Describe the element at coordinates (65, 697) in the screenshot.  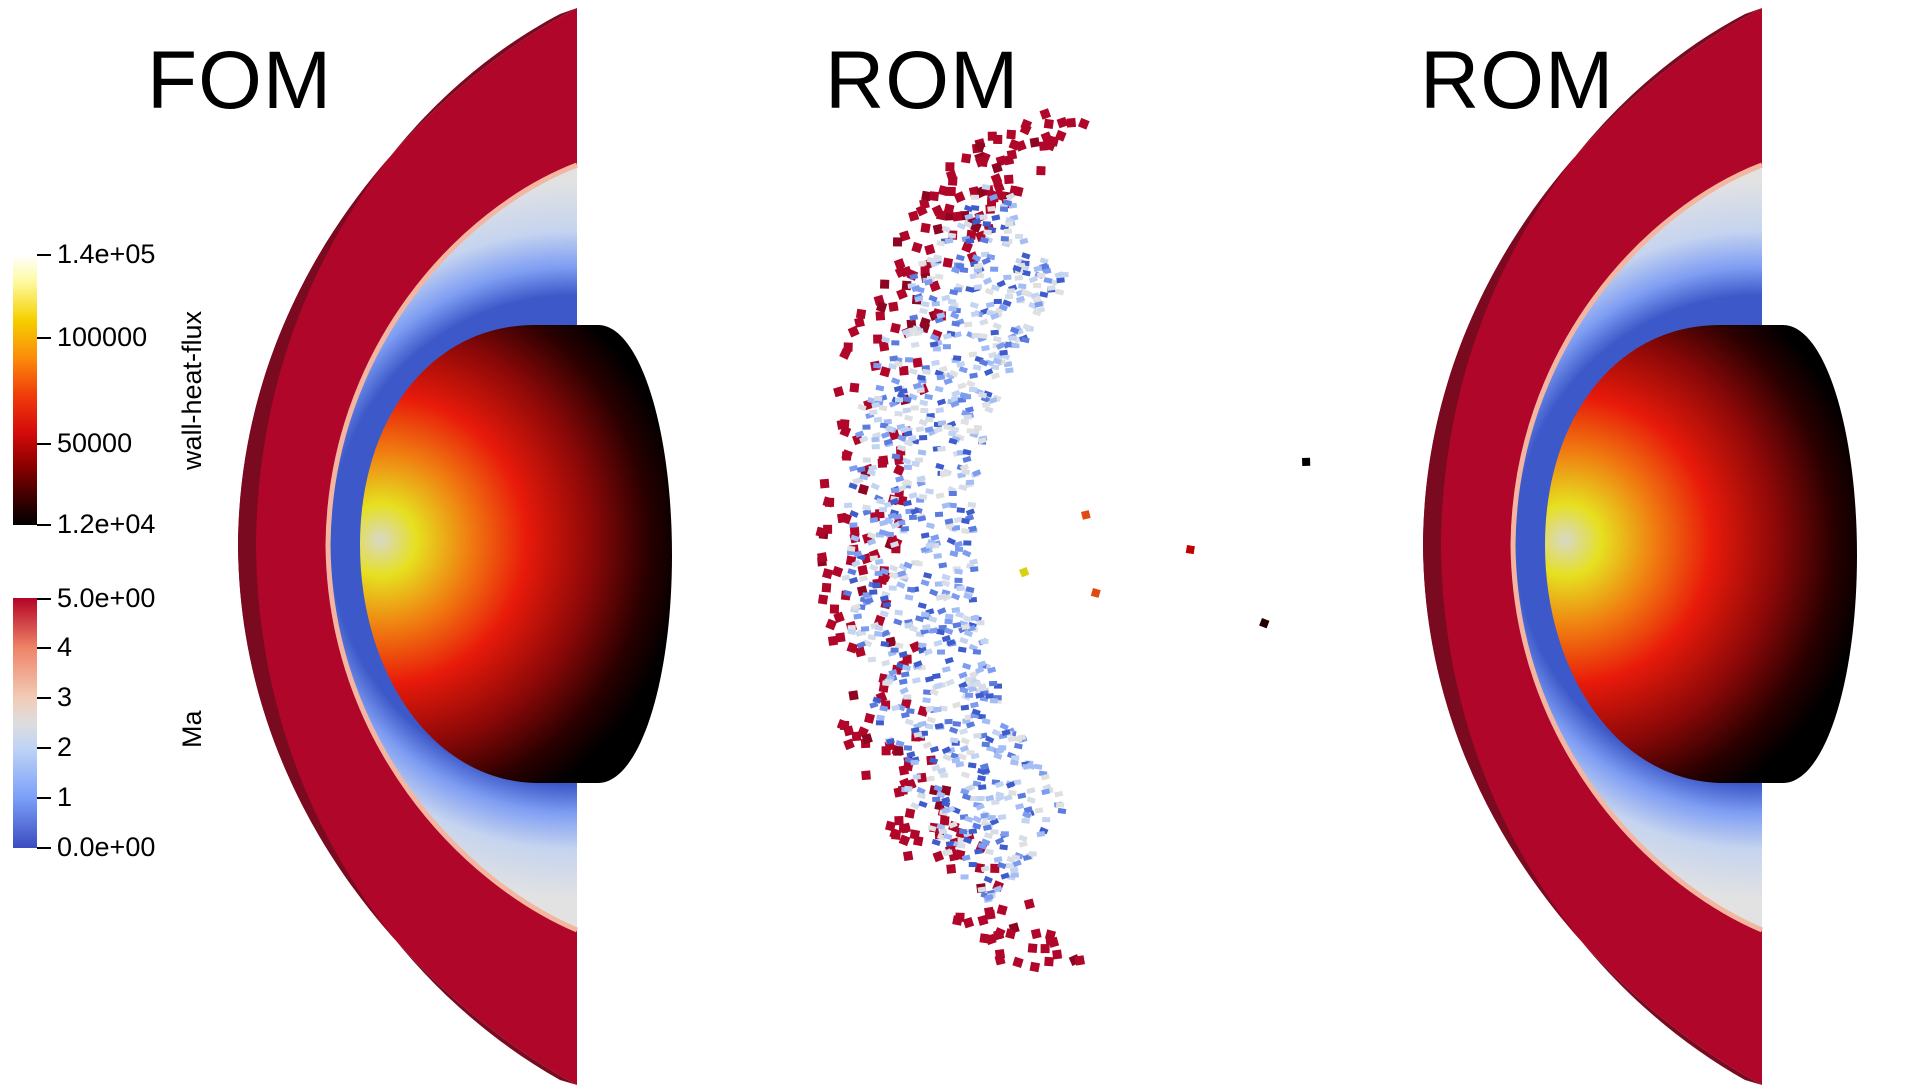
I see `ma-tick-label: 3` at that location.